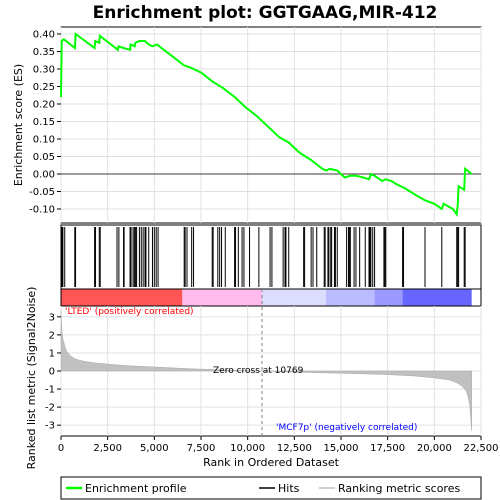 The image size is (500, 500). What do you see at coordinates (52, 335) in the screenshot?
I see `metric-tick-label: 2` at bounding box center [52, 335].